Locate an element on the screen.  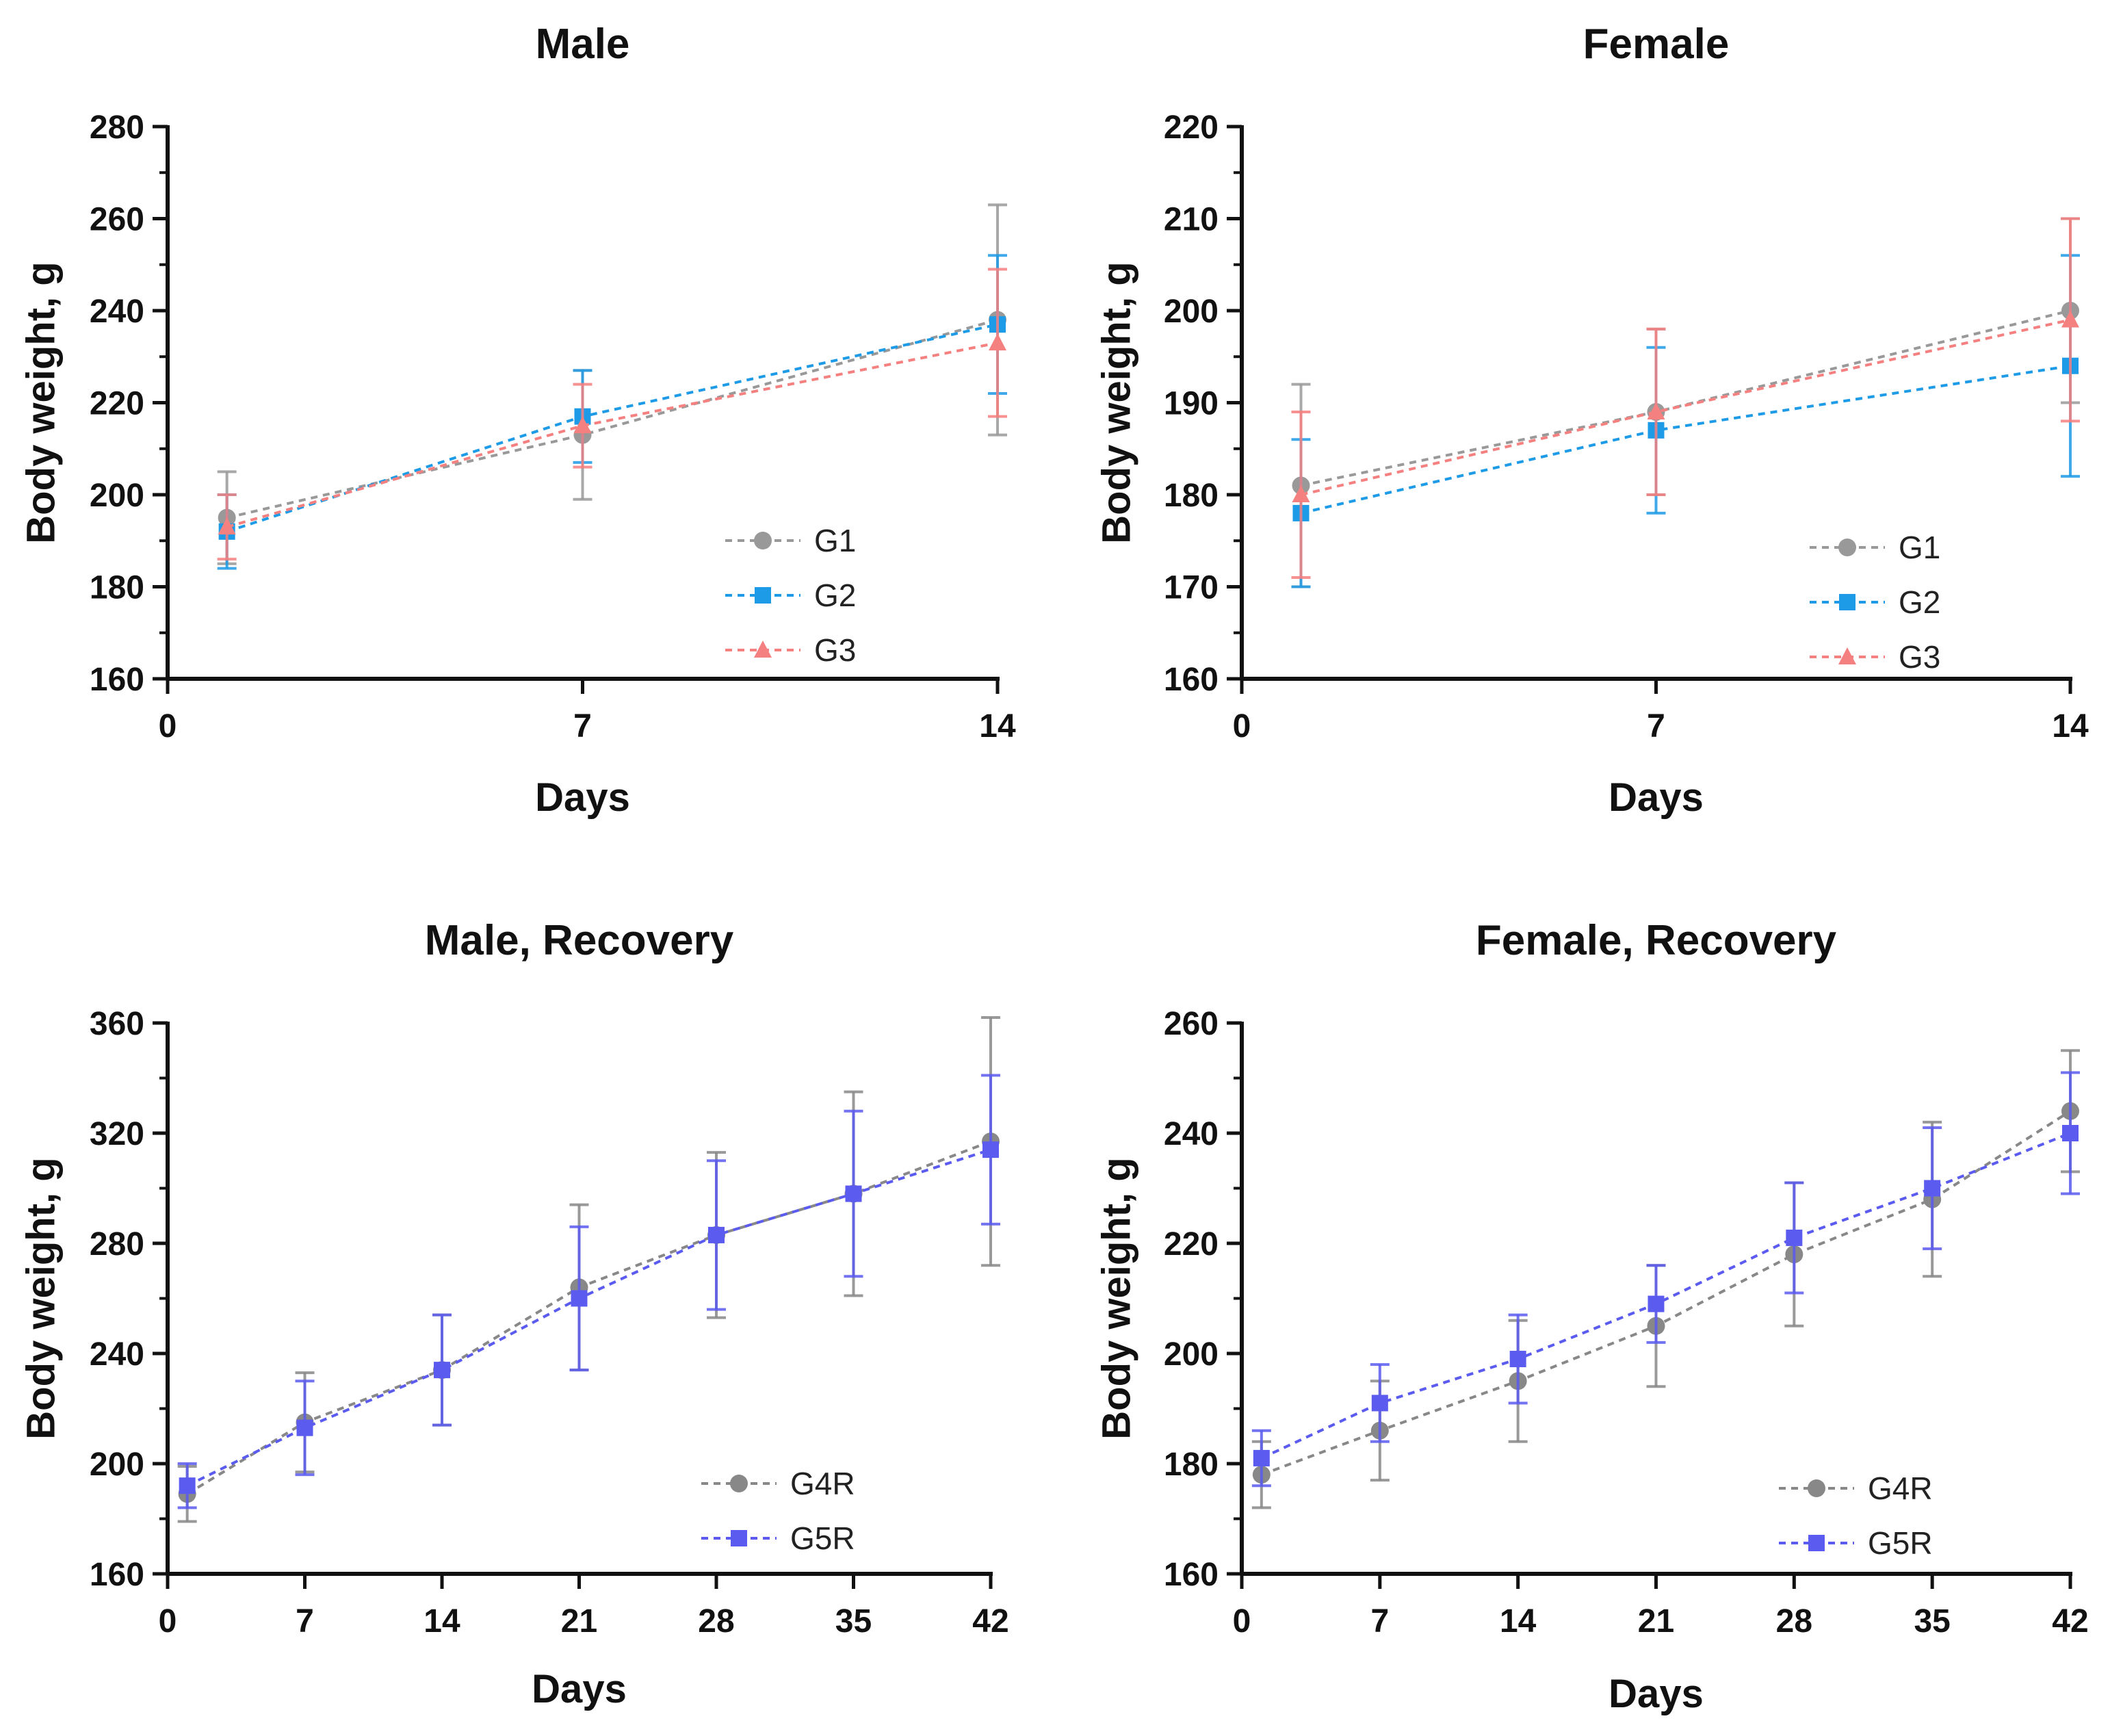
y-tick-label: 360 is located at coordinates (117, 1024).